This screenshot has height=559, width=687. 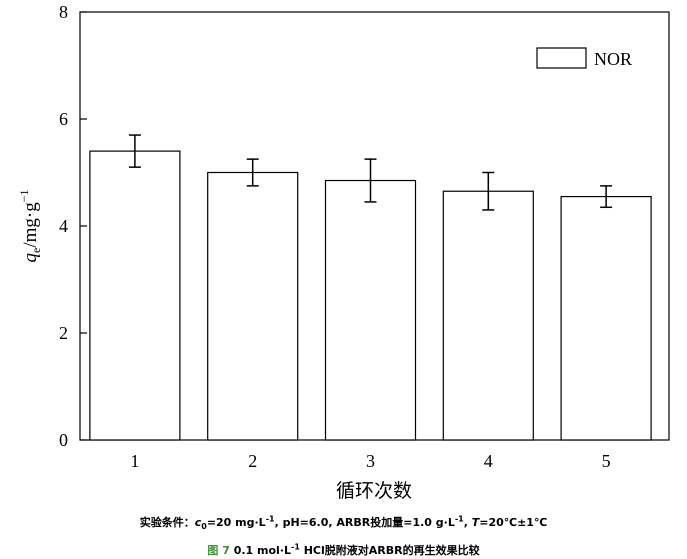 I want to click on y-axis-title: qe/mg·g−1, so click(x=30, y=226).